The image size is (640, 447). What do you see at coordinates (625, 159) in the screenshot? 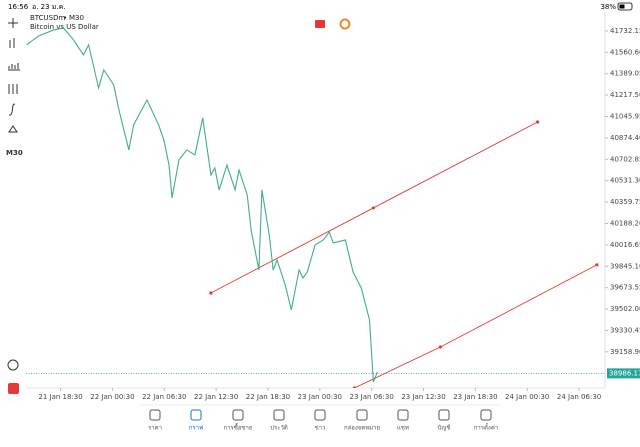
I see `y-tick-label: 40702.85` at bounding box center [625, 159].